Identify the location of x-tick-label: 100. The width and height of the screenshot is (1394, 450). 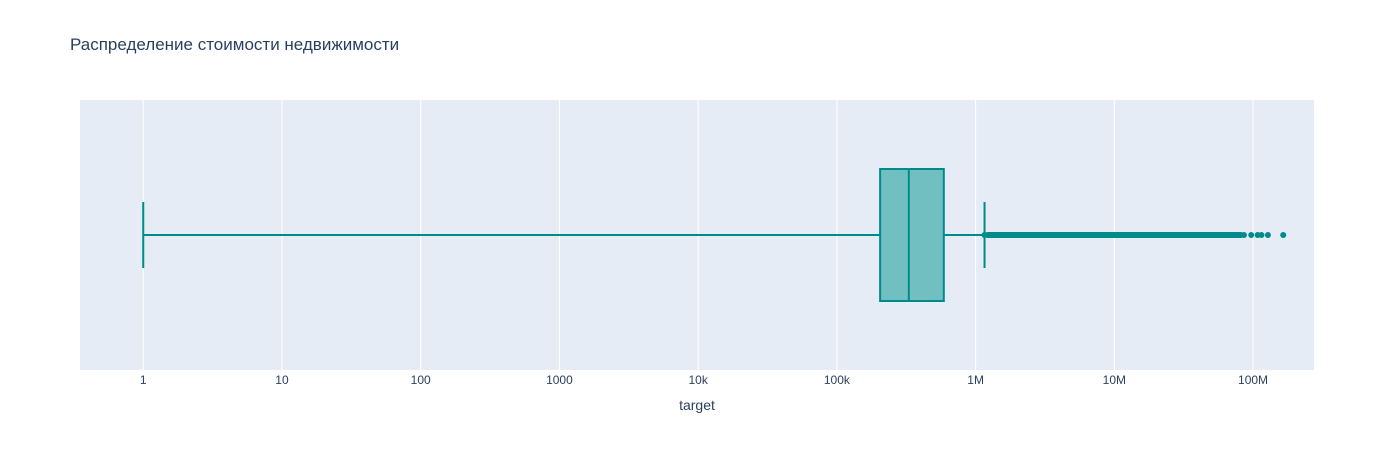
(421, 380).